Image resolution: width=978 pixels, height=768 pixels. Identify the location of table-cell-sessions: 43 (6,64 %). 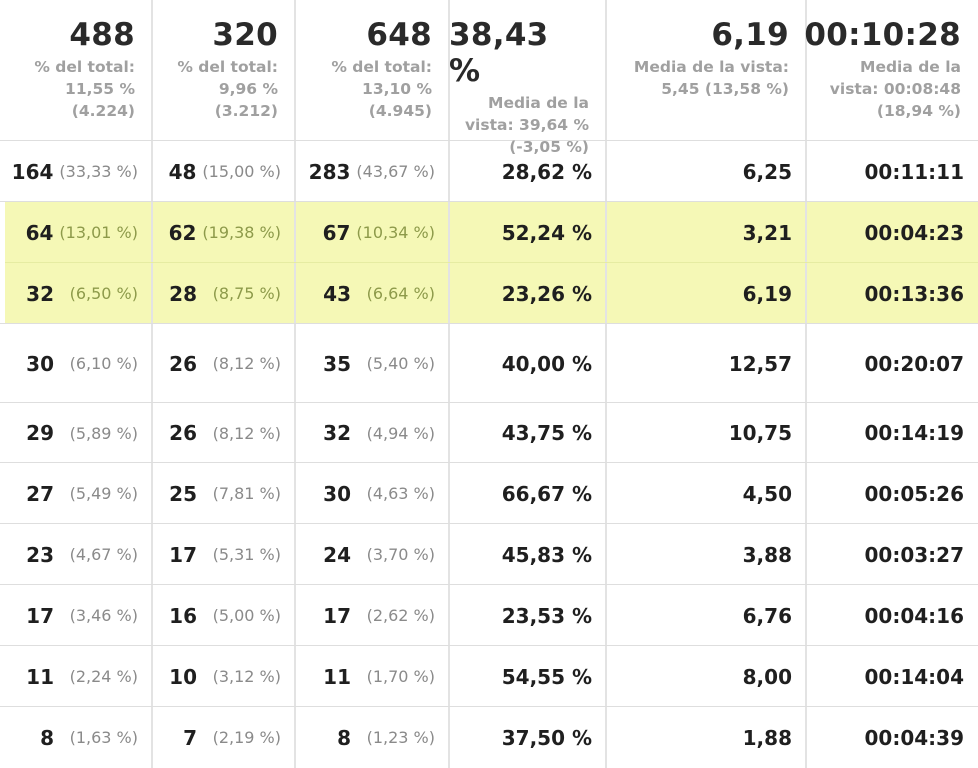
(372, 293).